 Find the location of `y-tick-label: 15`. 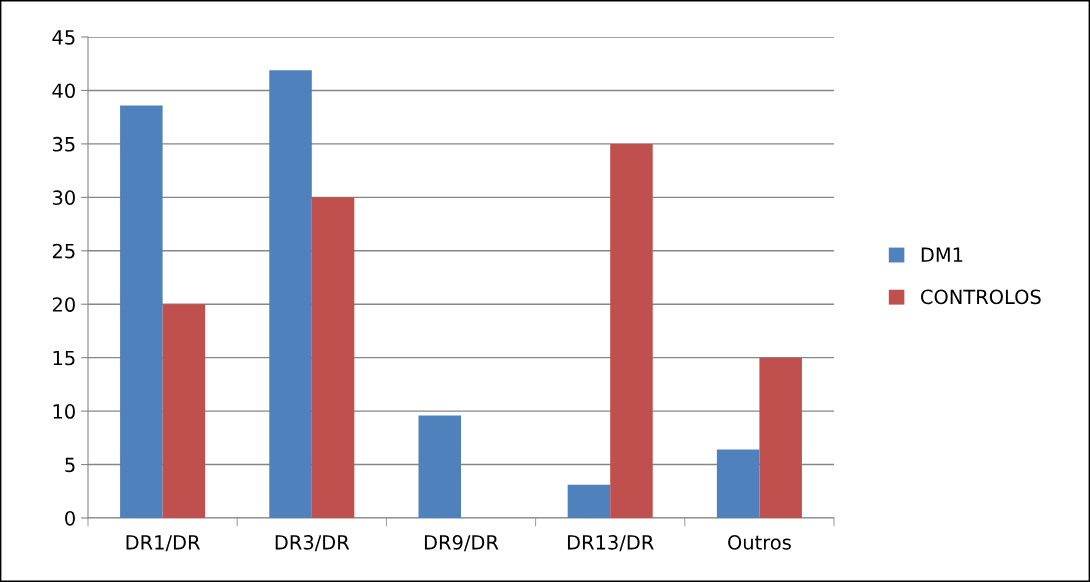

y-tick-label: 15 is located at coordinates (64, 358).